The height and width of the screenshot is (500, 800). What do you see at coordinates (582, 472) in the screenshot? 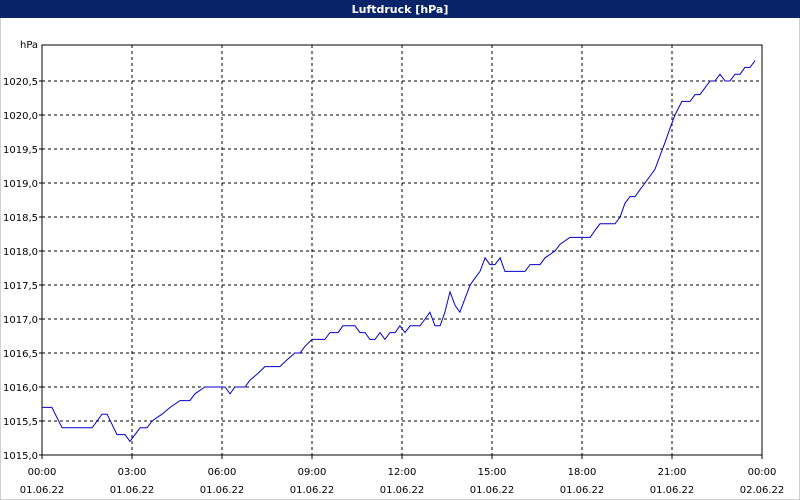
I see `x-tick-label: 18:00` at bounding box center [582, 472].